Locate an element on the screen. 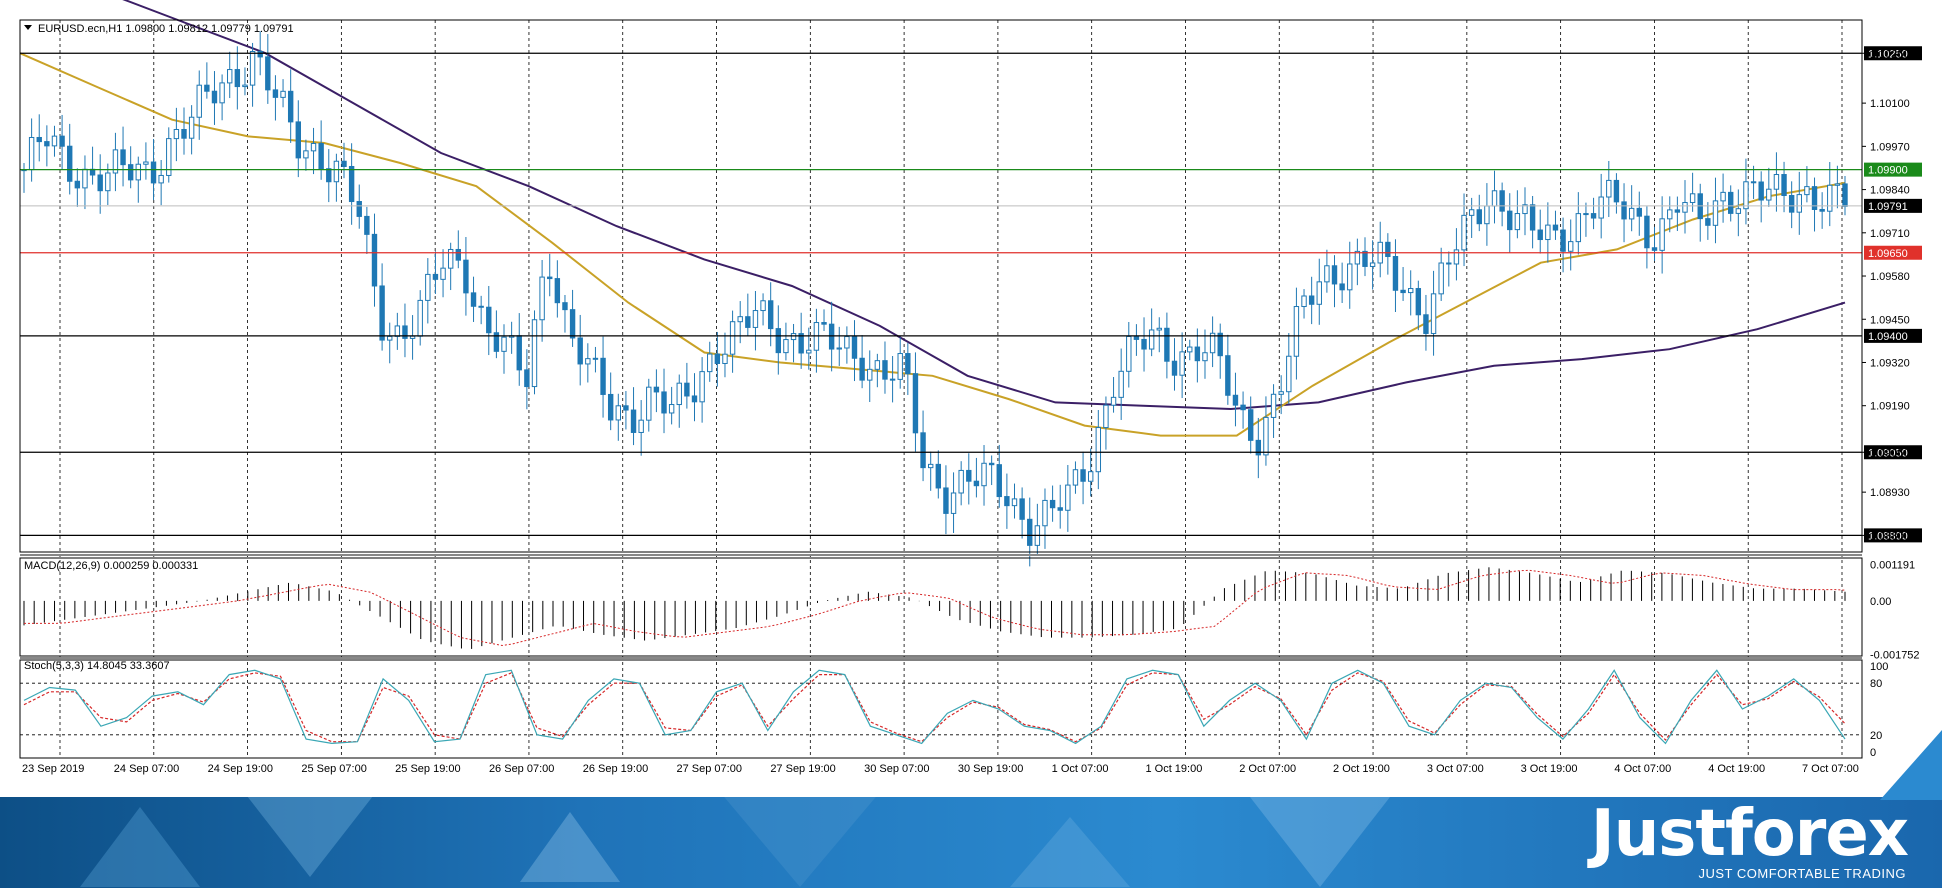 This screenshot has height=888, width=1942. x-tick-label: 27 Sep 07:00 is located at coordinates (709, 769).